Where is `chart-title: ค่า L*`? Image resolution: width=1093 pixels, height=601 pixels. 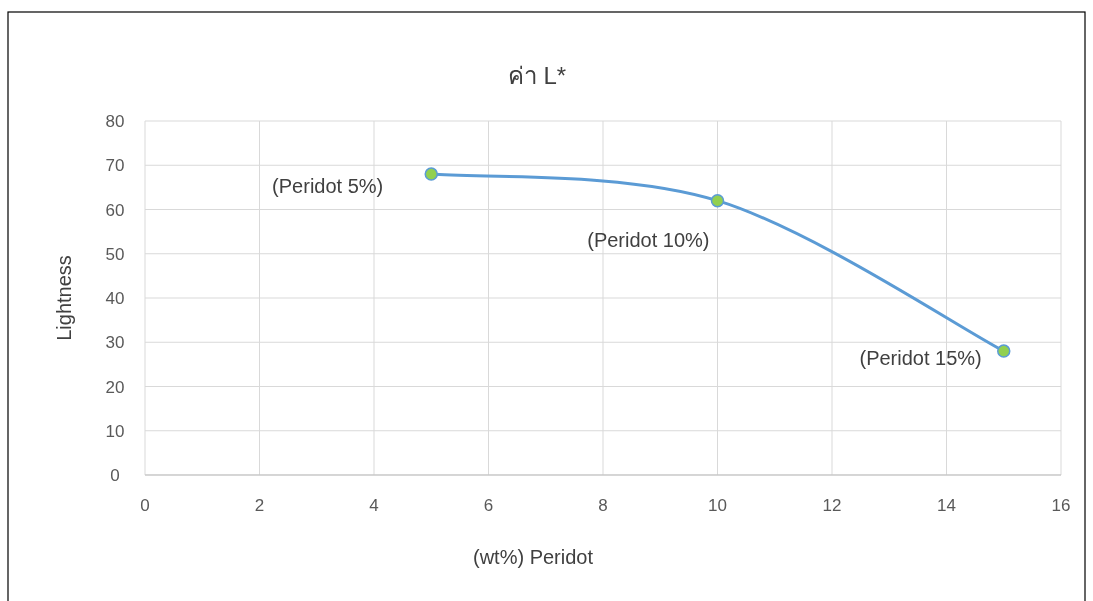 chart-title: ค่า L* is located at coordinates (537, 75).